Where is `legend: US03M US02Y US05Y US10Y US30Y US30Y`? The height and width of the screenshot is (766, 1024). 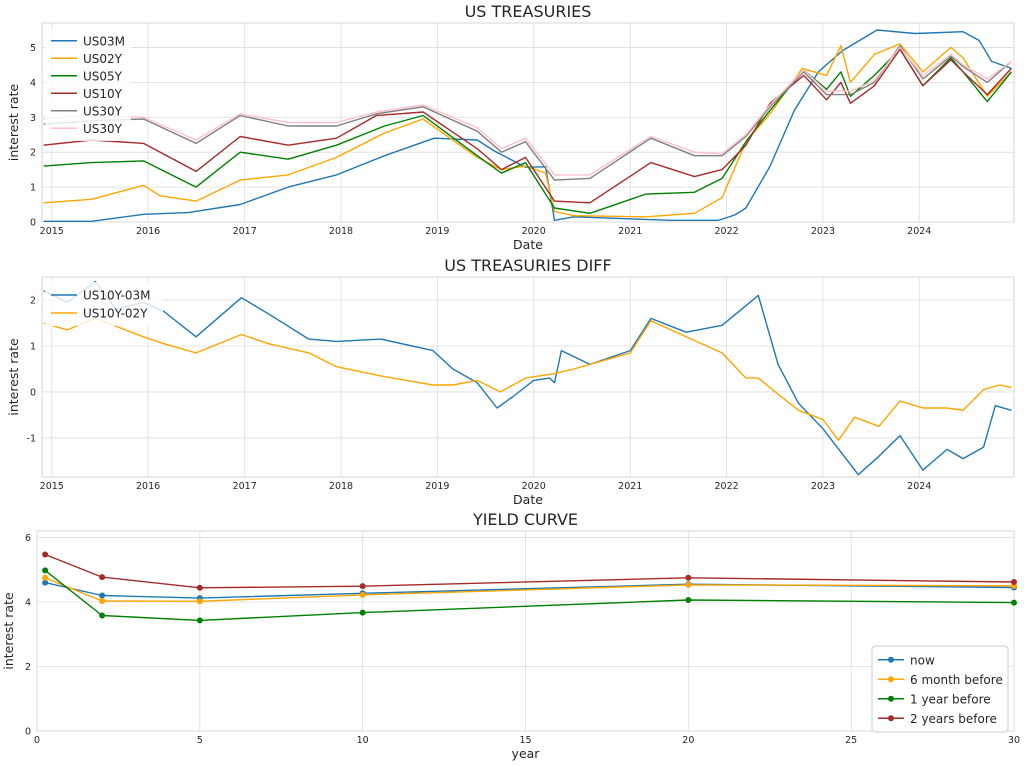 legend: US03M US02Y US05Y US10Y US30Y US30Y is located at coordinates (88, 84).